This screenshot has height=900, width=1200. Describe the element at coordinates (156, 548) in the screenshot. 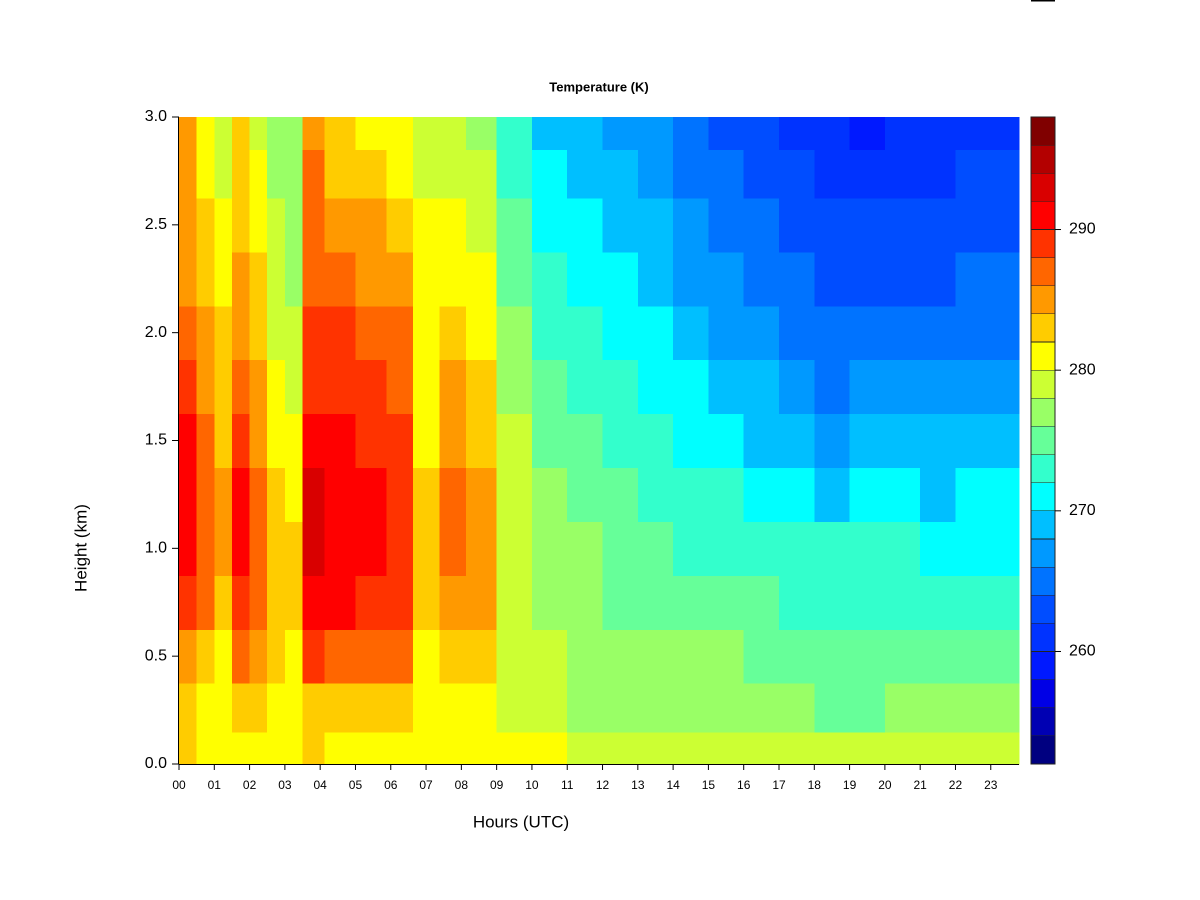

I see `y-tick-label: 1.0` at that location.